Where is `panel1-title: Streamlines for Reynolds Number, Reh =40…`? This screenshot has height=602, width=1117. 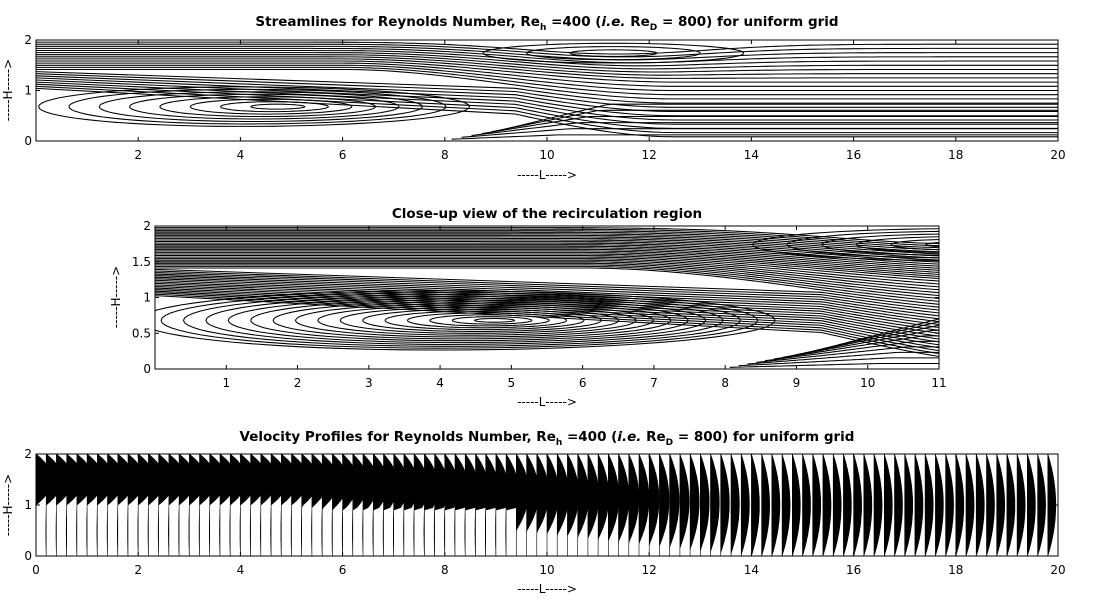
panel1-title: Streamlines for Reynolds Number, Reh =40… is located at coordinates (546, 23).